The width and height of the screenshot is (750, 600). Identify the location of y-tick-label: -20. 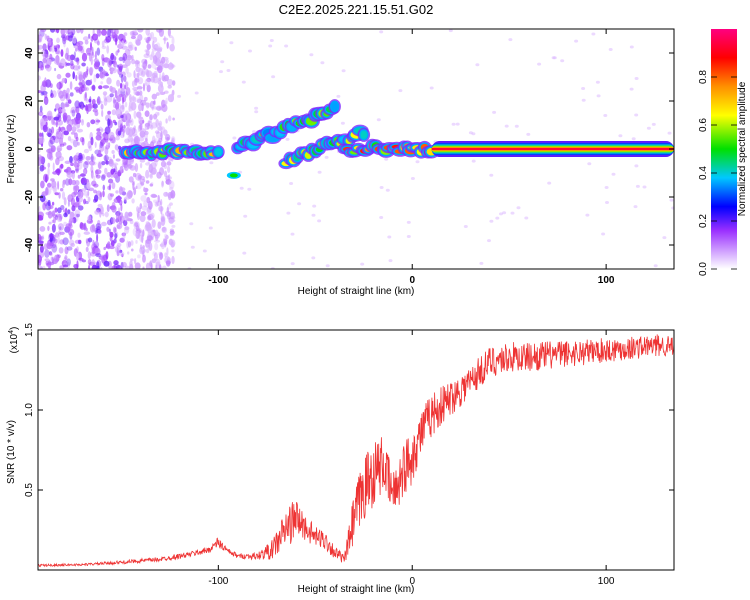
(29, 196).